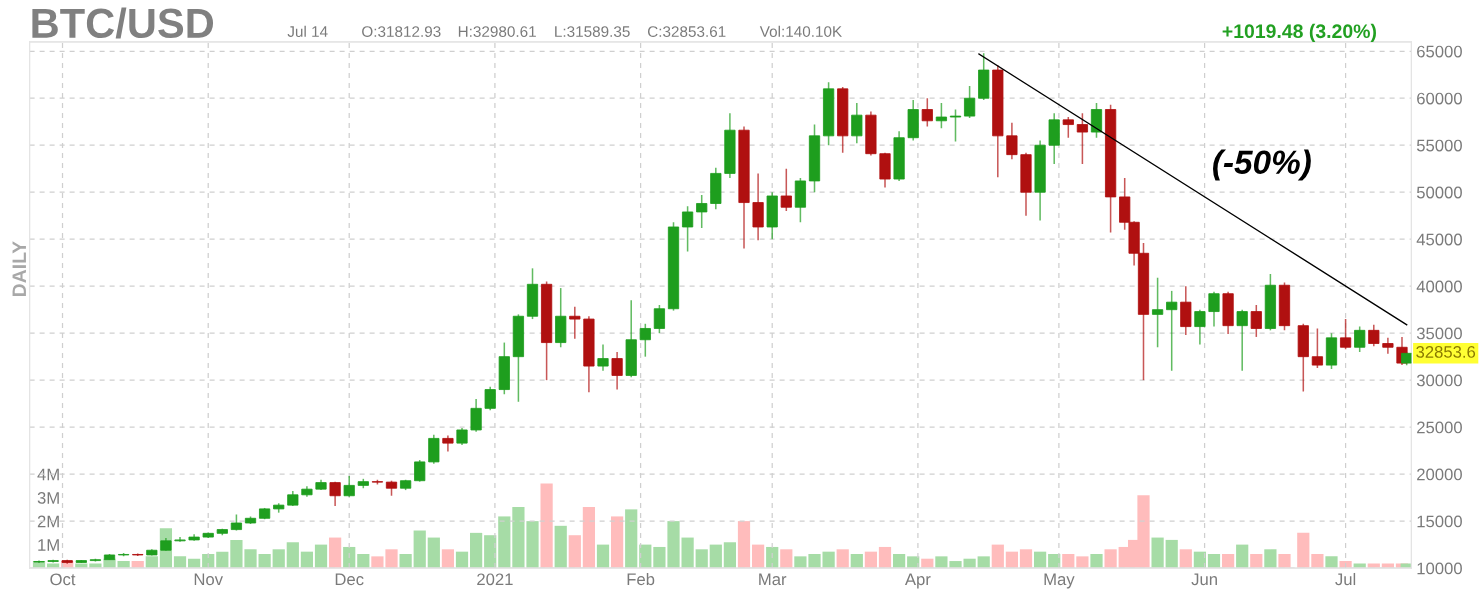 The width and height of the screenshot is (1481, 598). I want to click on text: O:31812.93, so click(401, 31).